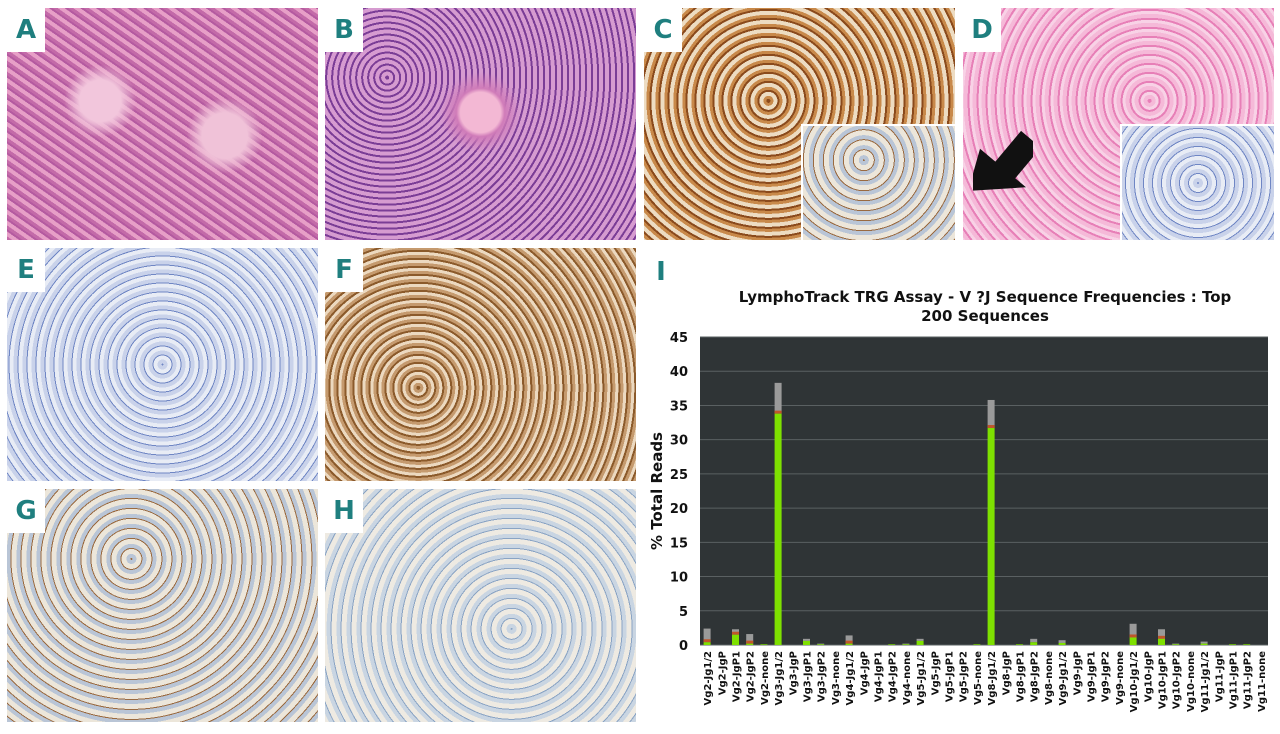 The width and height of the screenshot is (1280, 734). I want to click on x-tick-label: Vg4-none, so click(907, 678).